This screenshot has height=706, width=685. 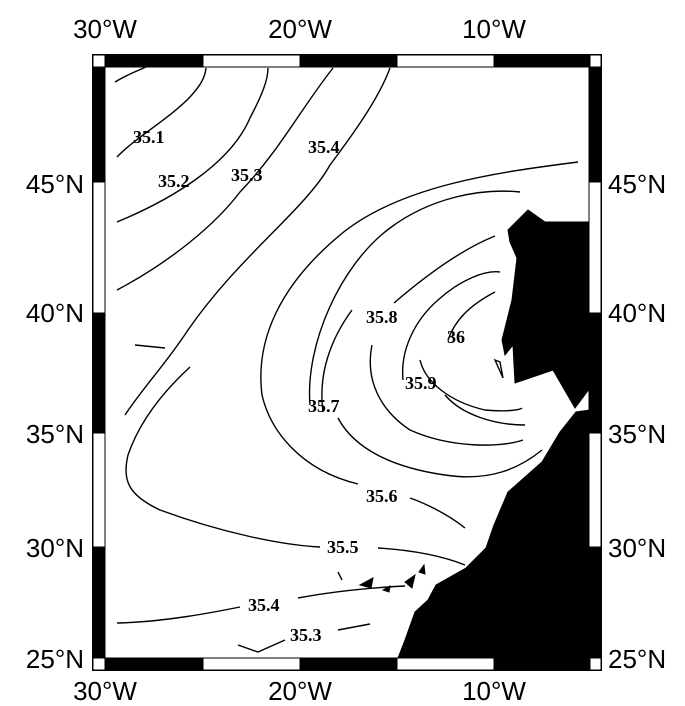 What do you see at coordinates (382, 317) in the screenshot?
I see `contour-label: 35.8` at bounding box center [382, 317].